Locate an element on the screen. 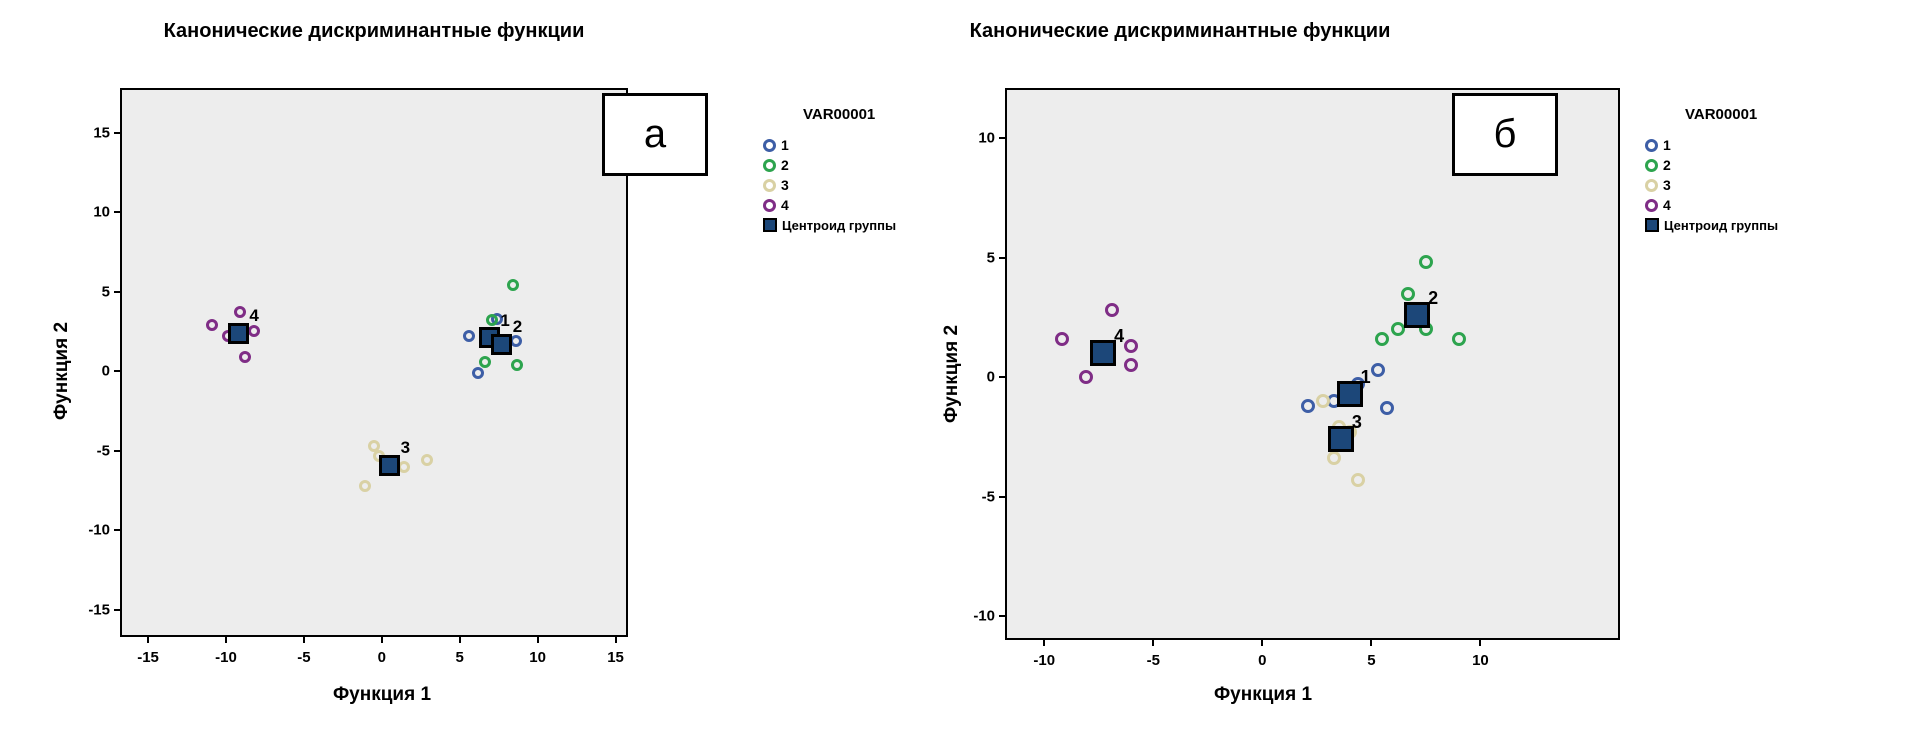 Image resolution: width=1907 pixels, height=733 pixels. chart-a-title: Канонические дискриминантные функции is located at coordinates (374, 31).